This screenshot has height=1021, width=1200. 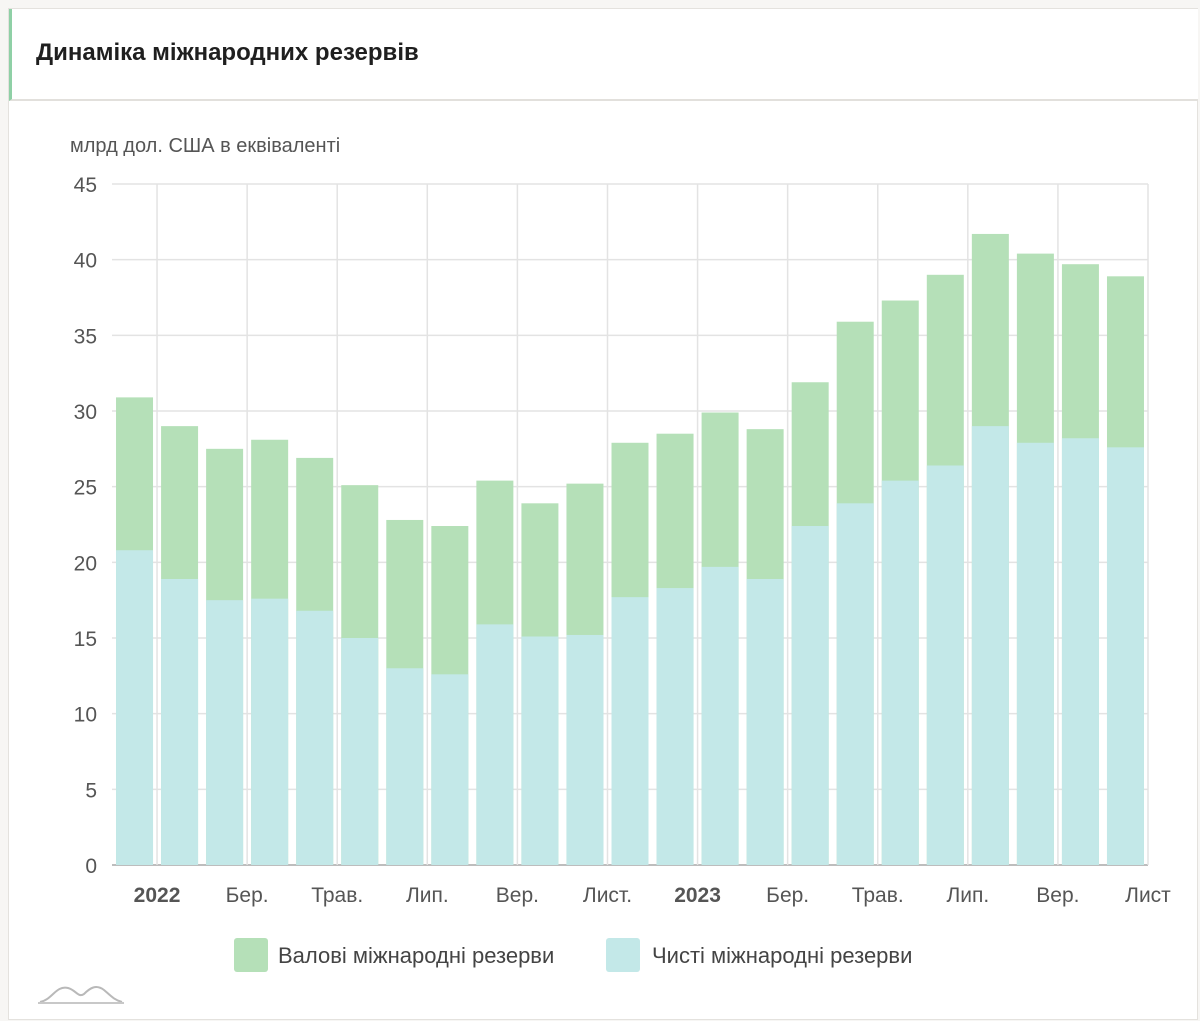 I want to click on y-tick-label: 35, so click(x=85, y=336).